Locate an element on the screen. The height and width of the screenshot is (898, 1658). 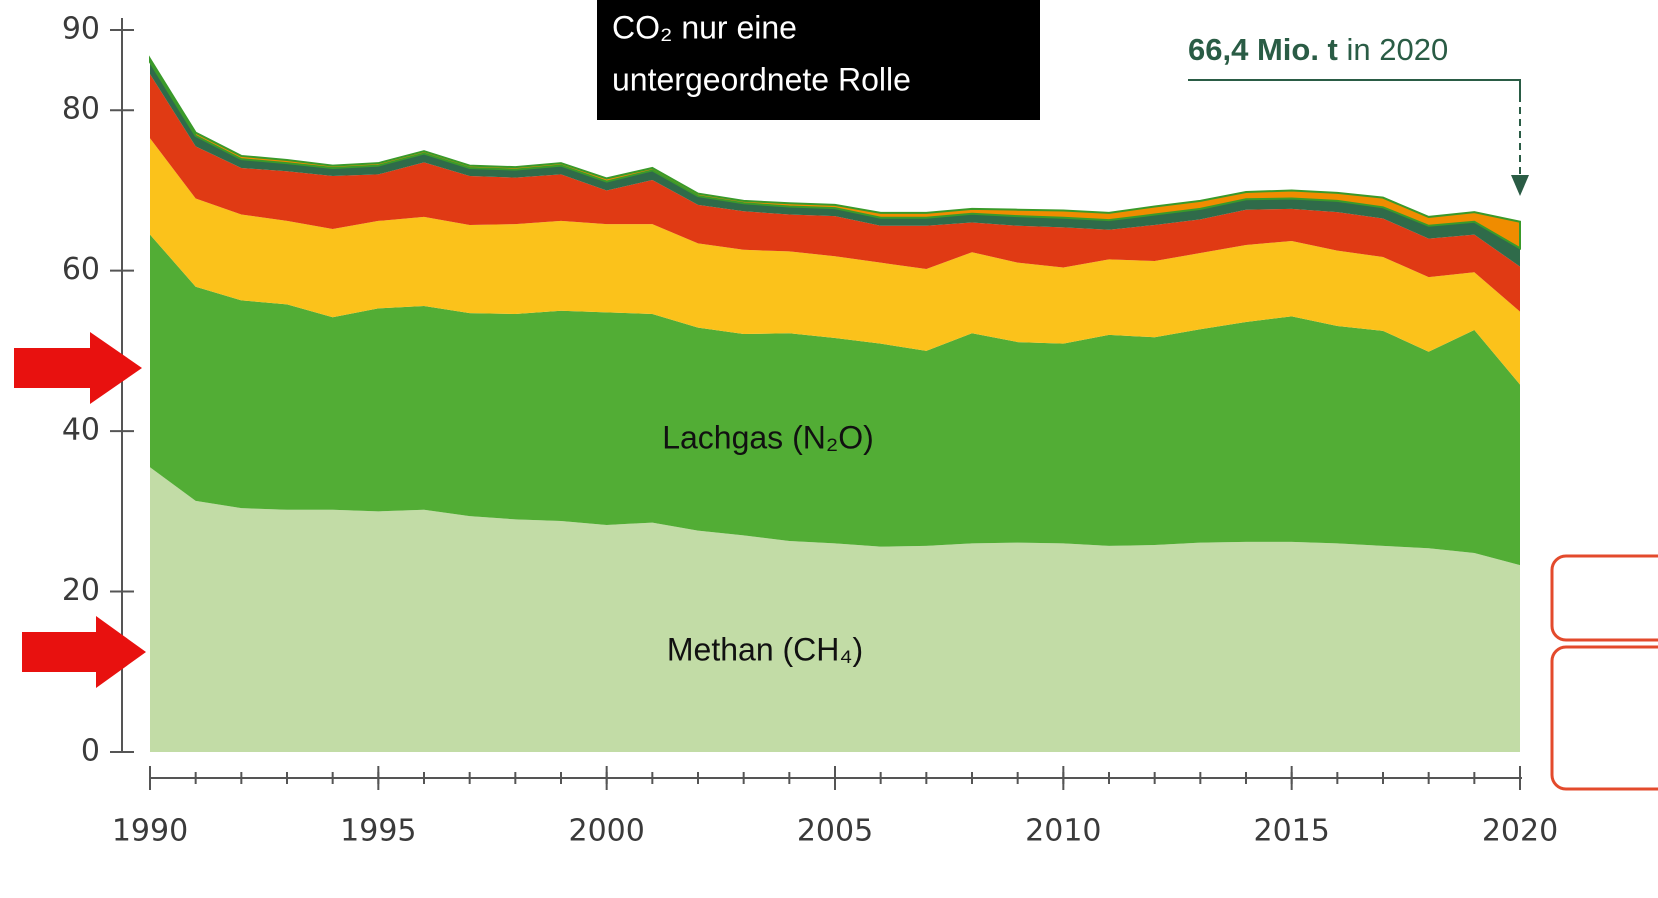
x-tick-label: 2015 is located at coordinates (1291, 831).